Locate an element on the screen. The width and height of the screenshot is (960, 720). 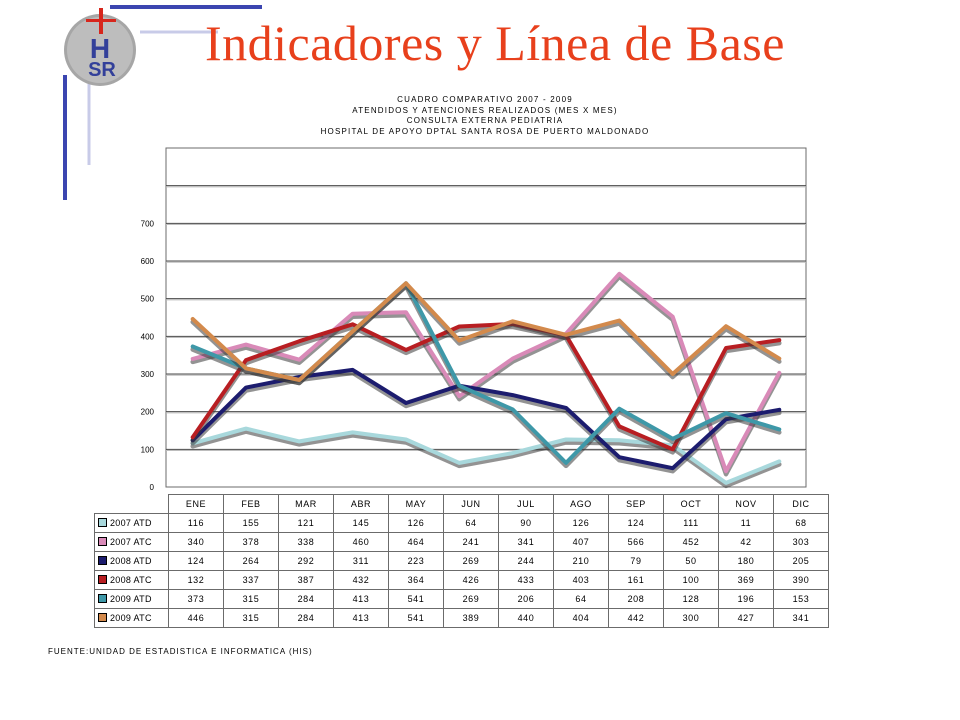
series-name: 2008 ATC is located at coordinates (131, 580).